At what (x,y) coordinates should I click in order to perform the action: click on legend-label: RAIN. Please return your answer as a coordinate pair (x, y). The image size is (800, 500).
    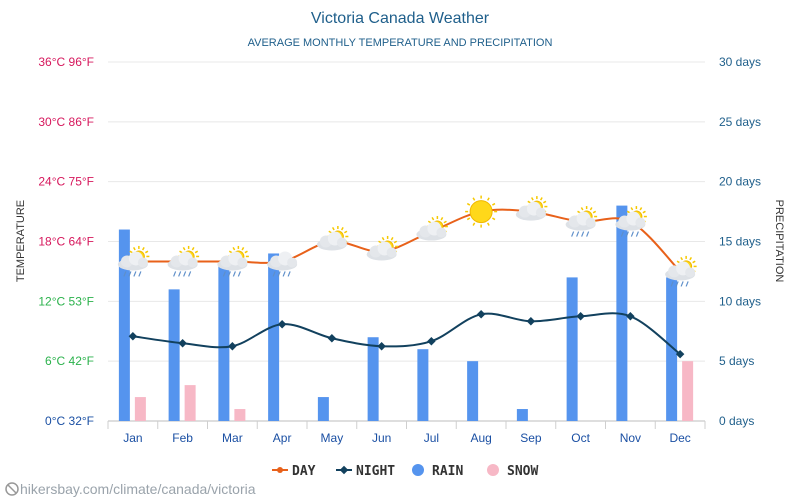
    Looking at the image, I should click on (447, 471).